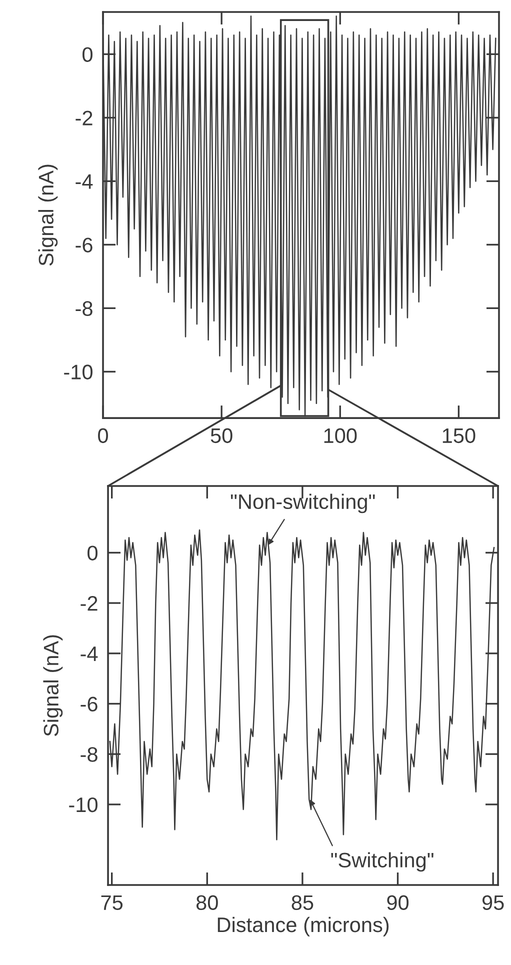 The width and height of the screenshot is (511, 965). Describe the element at coordinates (493, 902) in the screenshot. I see `x-tick-label: 95` at that location.